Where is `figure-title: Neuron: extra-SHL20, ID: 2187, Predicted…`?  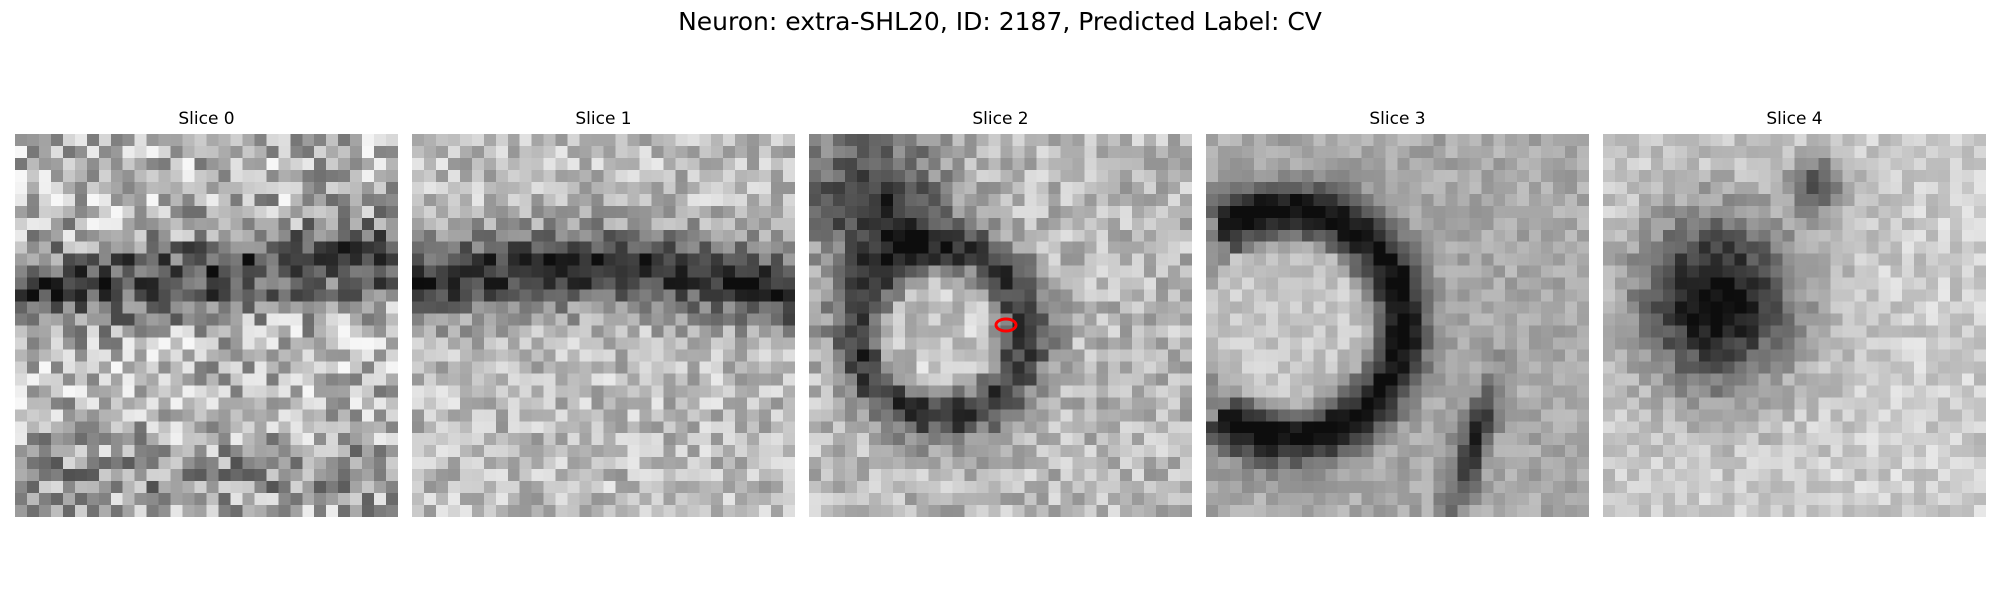
figure-title: Neuron: extra-SHL20, ID: 2187, Predicted… is located at coordinates (1000, 21).